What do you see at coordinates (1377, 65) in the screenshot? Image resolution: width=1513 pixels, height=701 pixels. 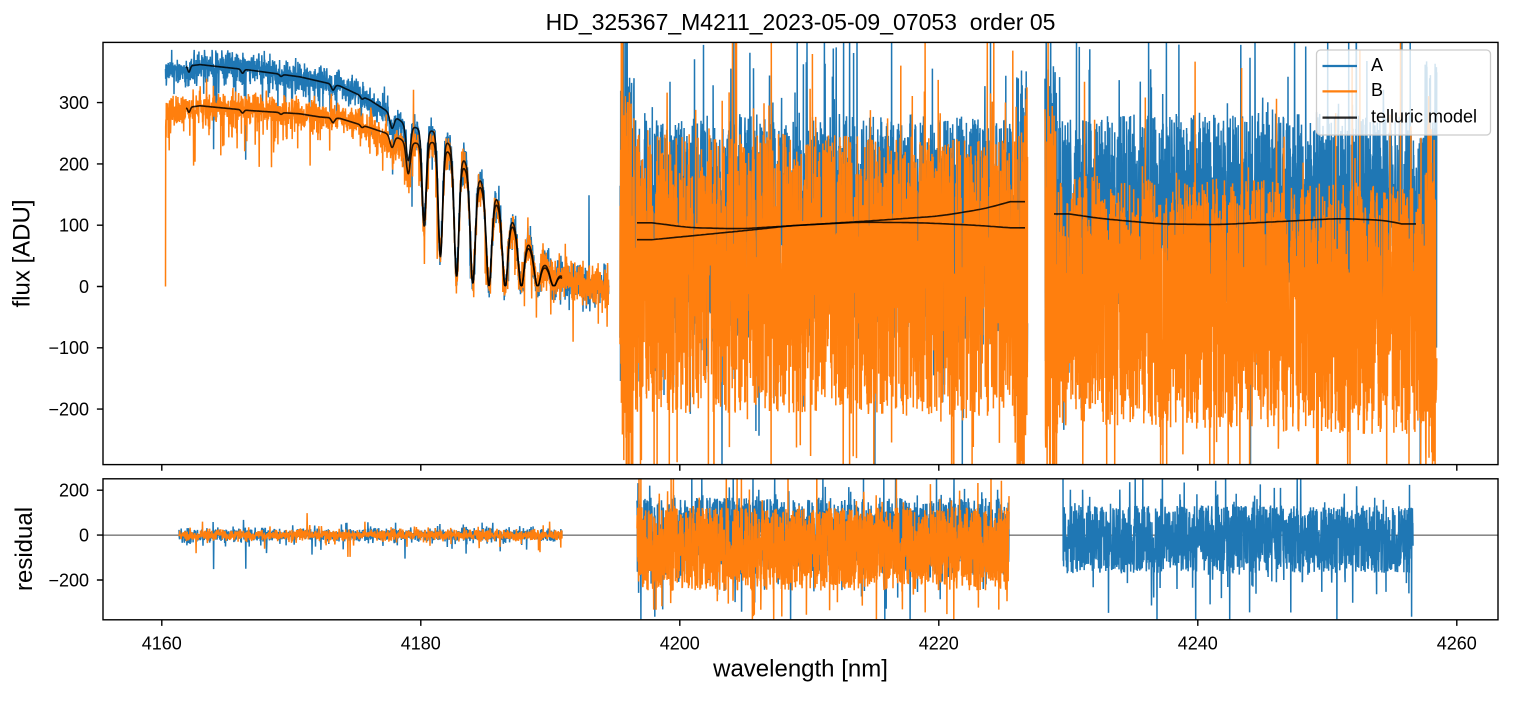 I see `svg-text: A` at bounding box center [1377, 65].